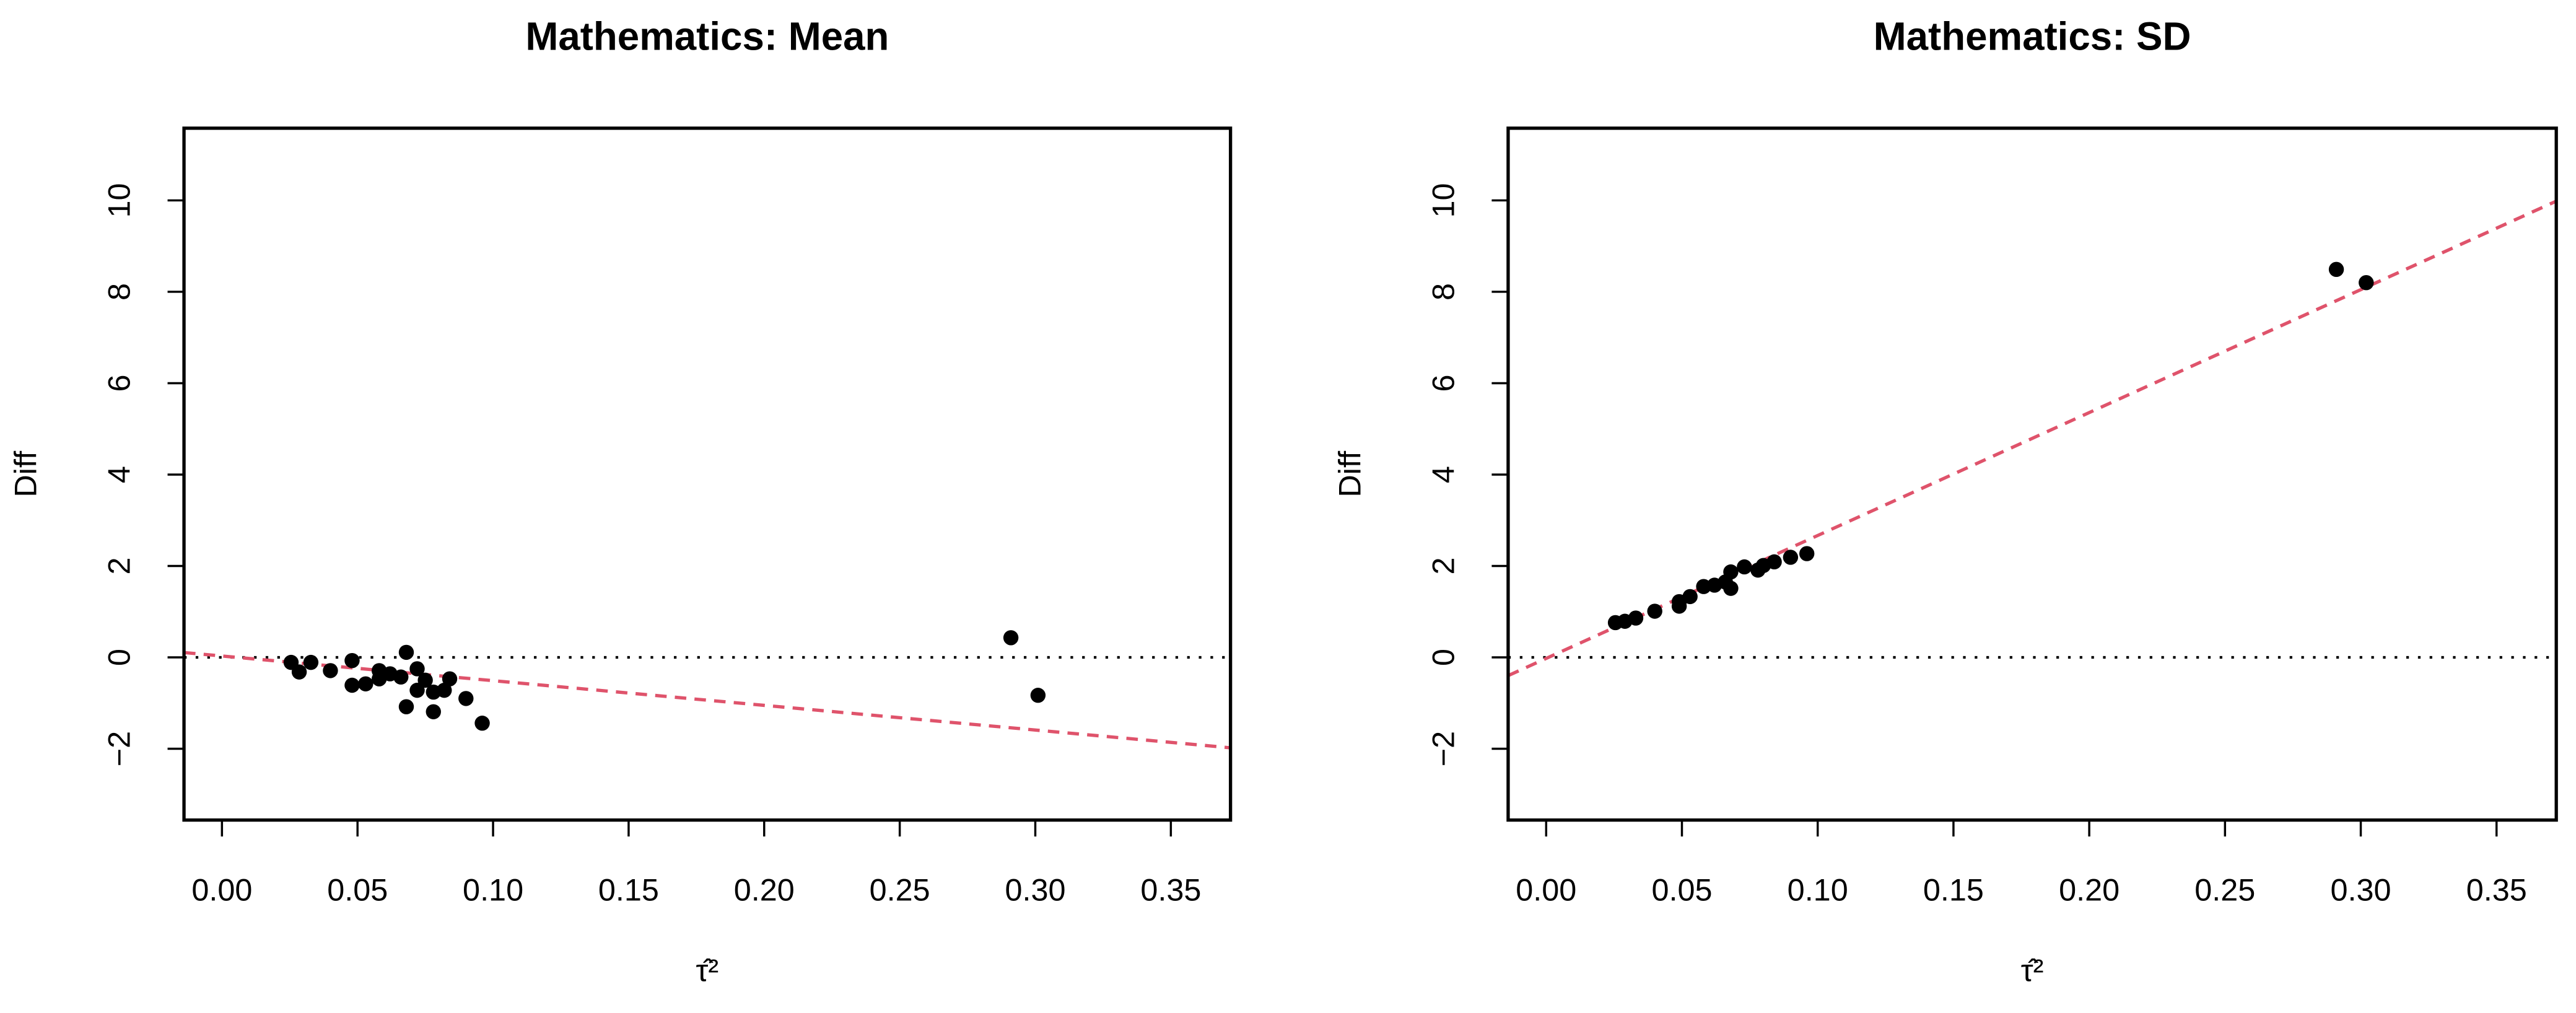 The image size is (2576, 1013). I want to click on plot-area, so click(707, 690).